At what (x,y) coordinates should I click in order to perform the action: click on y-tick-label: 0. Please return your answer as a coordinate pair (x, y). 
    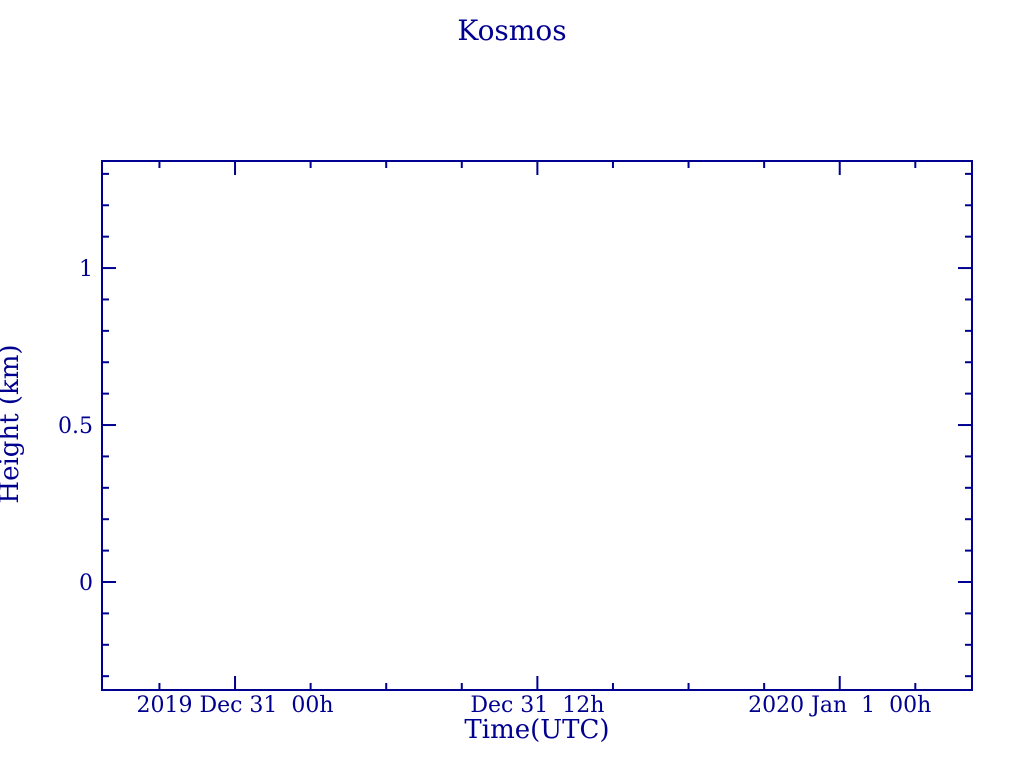
    Looking at the image, I should click on (86, 583).